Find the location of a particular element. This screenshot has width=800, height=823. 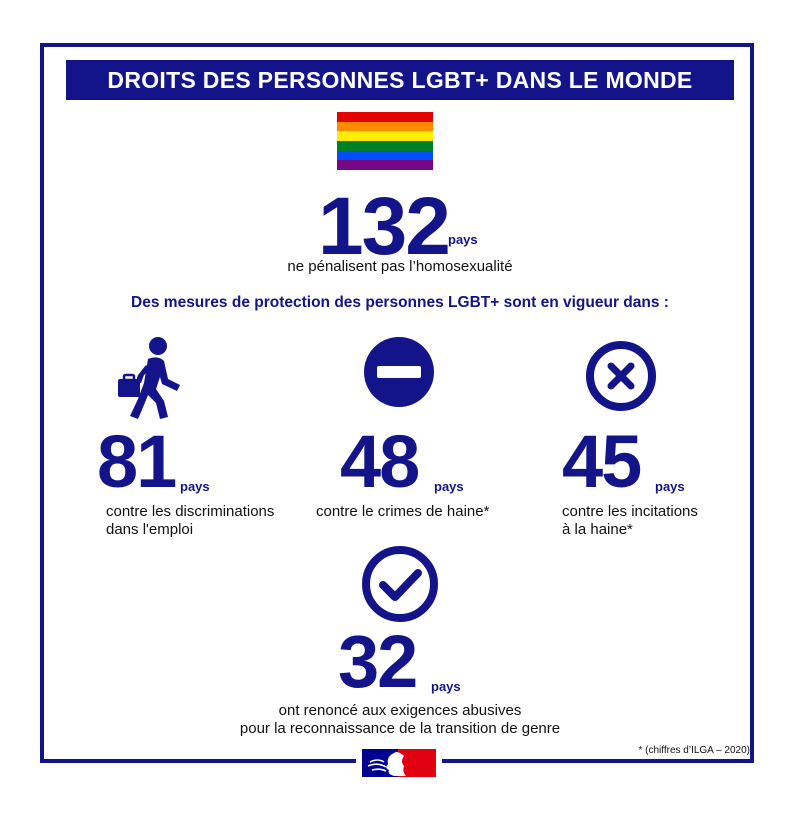

stat-value-hate-incitement: 45 is located at coordinates (602, 461).